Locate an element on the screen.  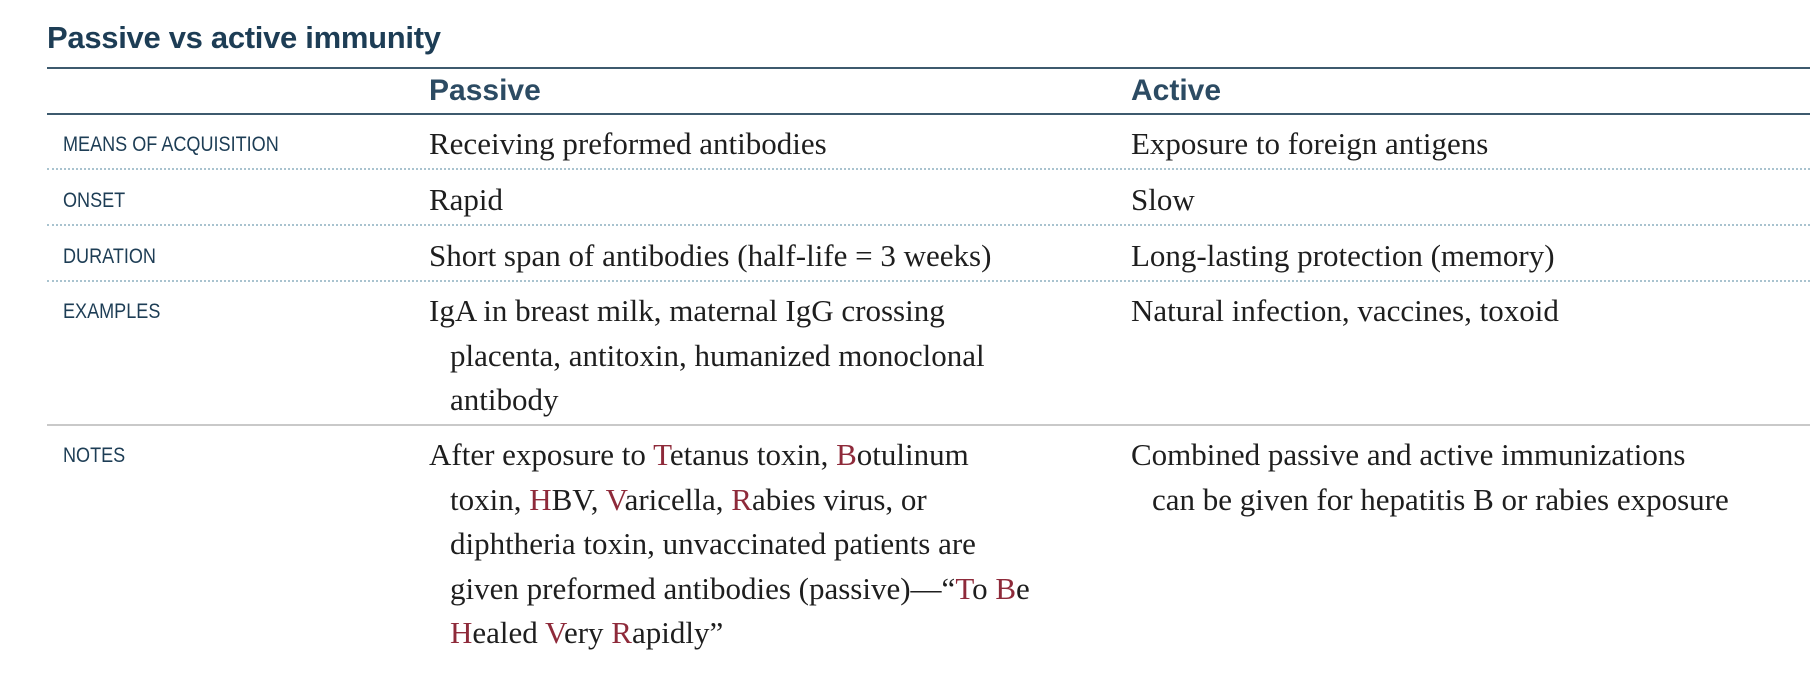
title-rule is located at coordinates (928, 68).